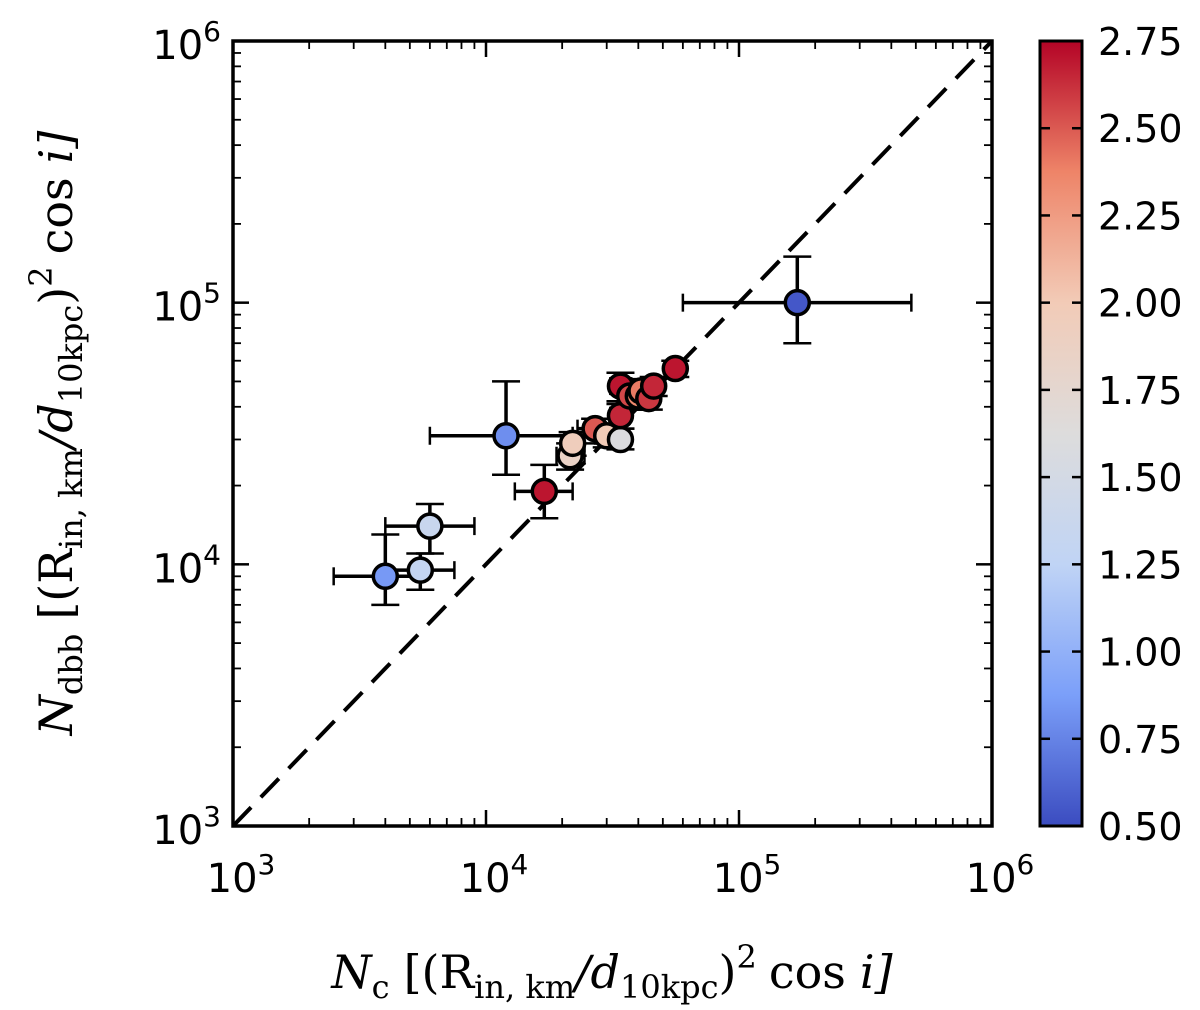 The height and width of the screenshot is (1010, 1200). Describe the element at coordinates (1140, 565) in the screenshot. I see `colorbar-tick-label: 1.25` at that location.